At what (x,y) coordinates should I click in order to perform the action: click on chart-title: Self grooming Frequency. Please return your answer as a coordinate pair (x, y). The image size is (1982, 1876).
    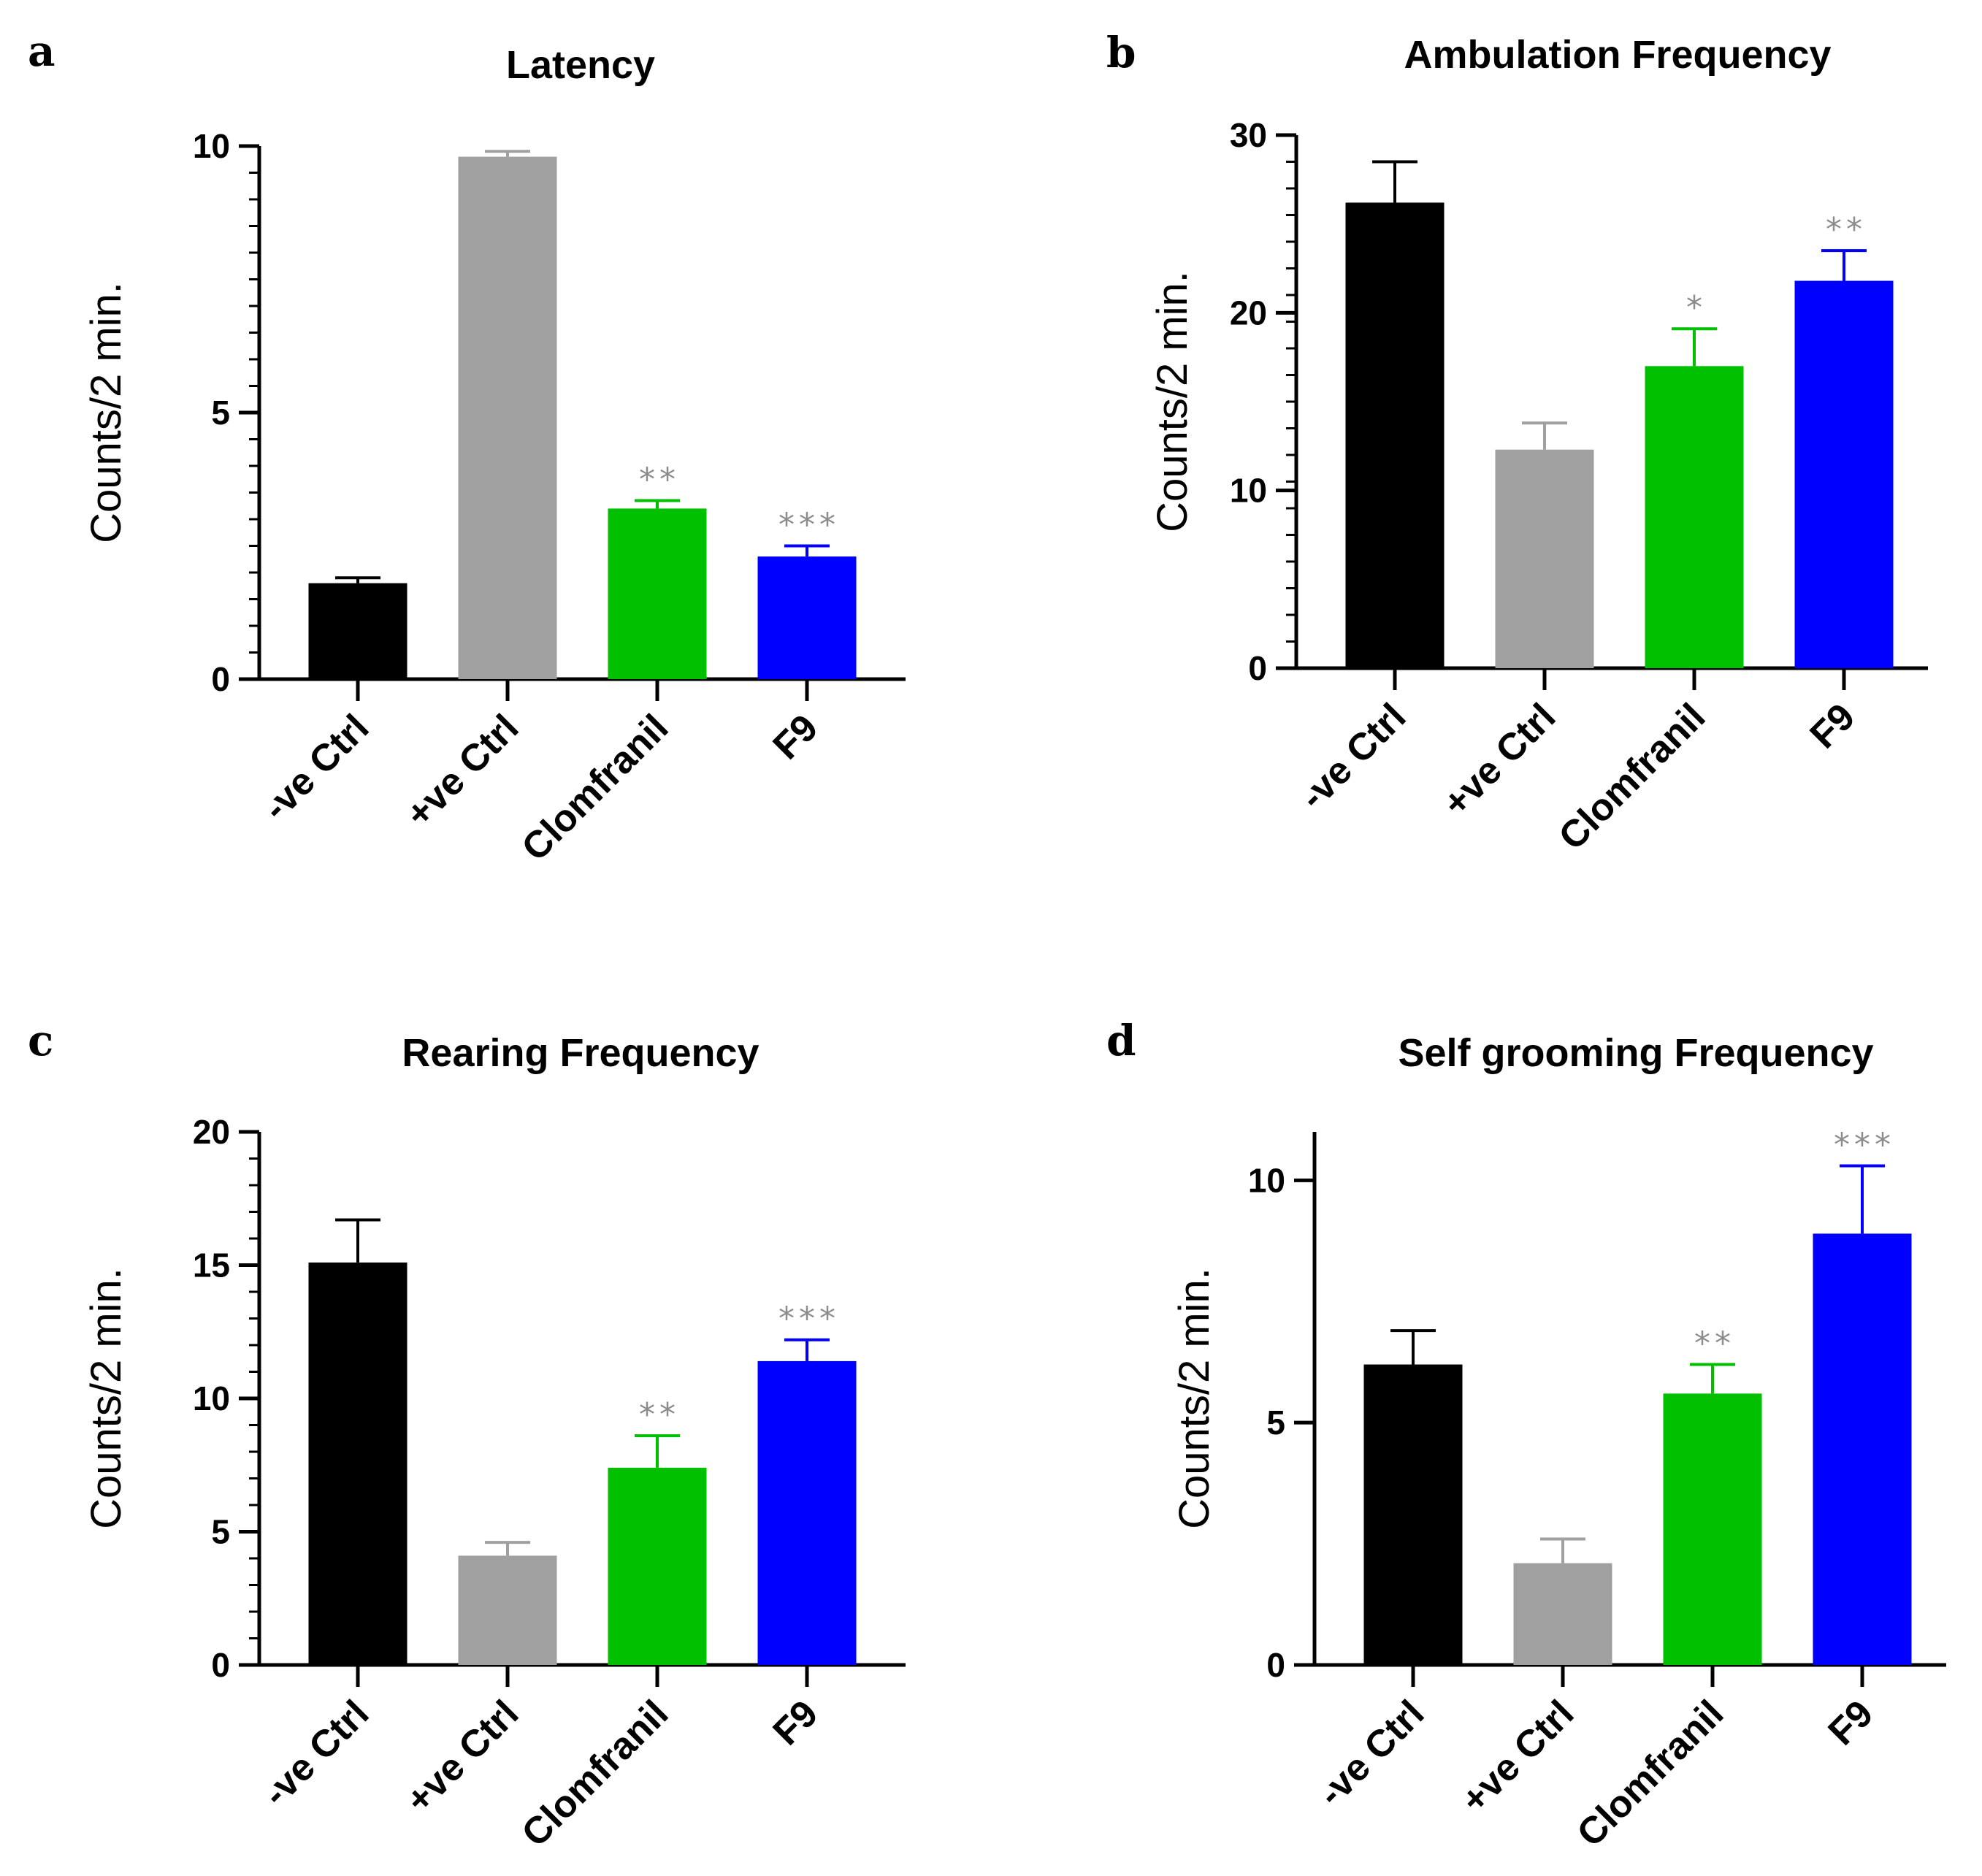
    Looking at the image, I should click on (1635, 1053).